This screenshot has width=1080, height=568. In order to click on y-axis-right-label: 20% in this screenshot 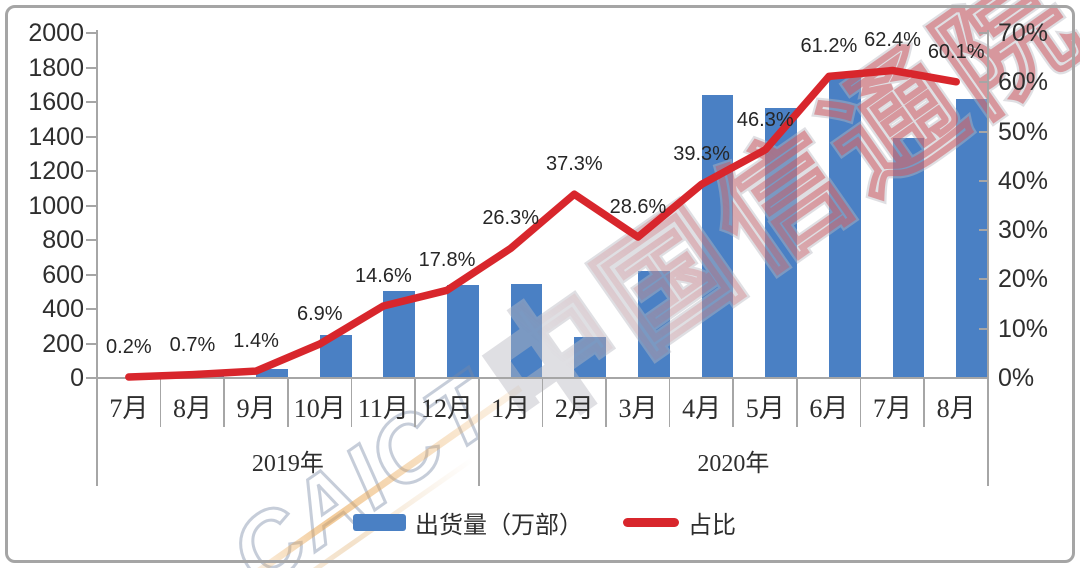, I will do `click(1023, 279)`.